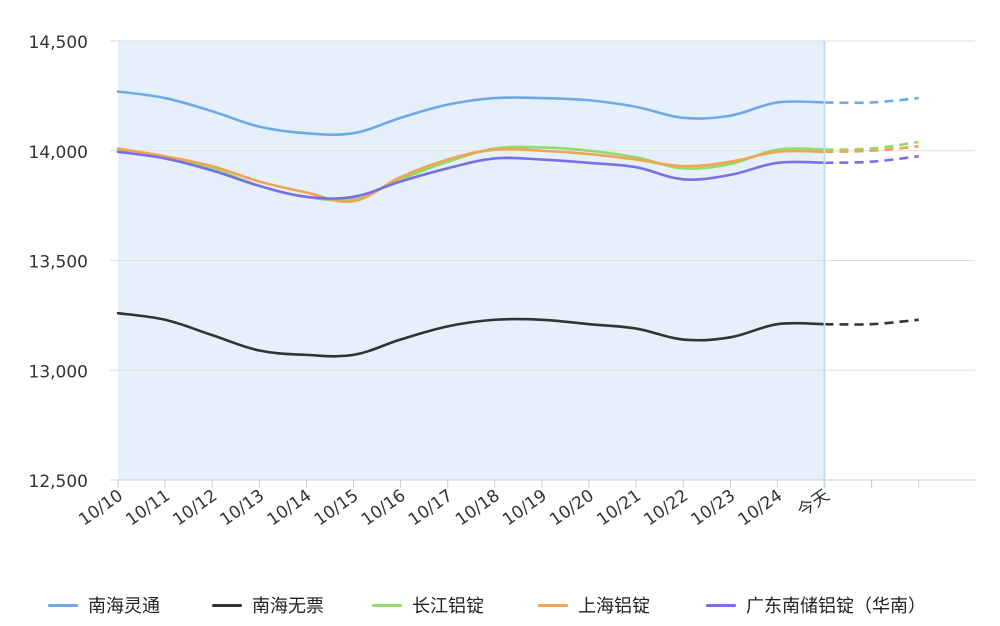  I want to click on legend-label: 长江铝锭, so click(448, 606).